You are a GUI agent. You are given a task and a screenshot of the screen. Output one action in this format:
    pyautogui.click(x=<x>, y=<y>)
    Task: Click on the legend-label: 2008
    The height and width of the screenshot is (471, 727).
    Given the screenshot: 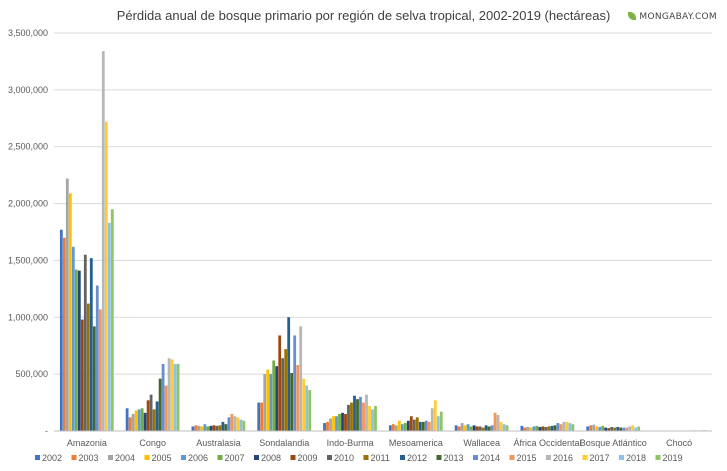 What is the action you would take?
    pyautogui.click(x=271, y=458)
    